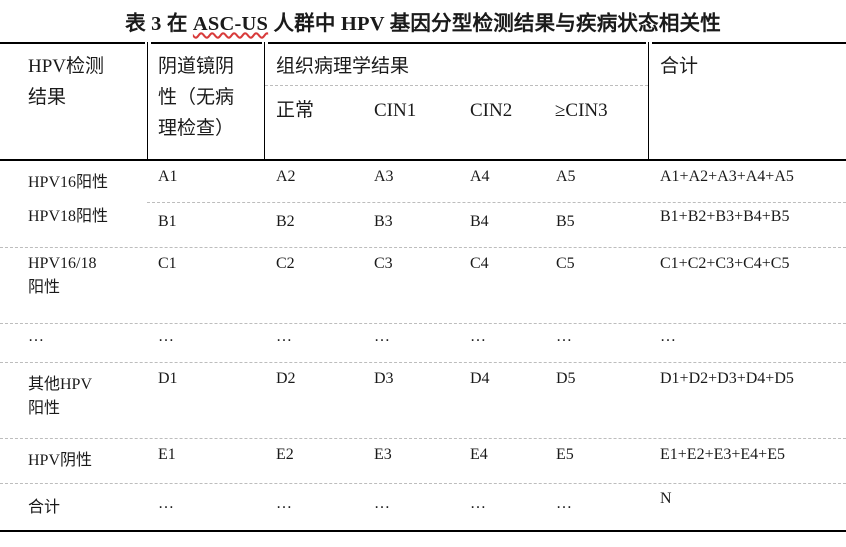 This screenshot has height=547, width=846. I want to click on header-cell-row-label: HPV检测 结果, so click(66, 82).